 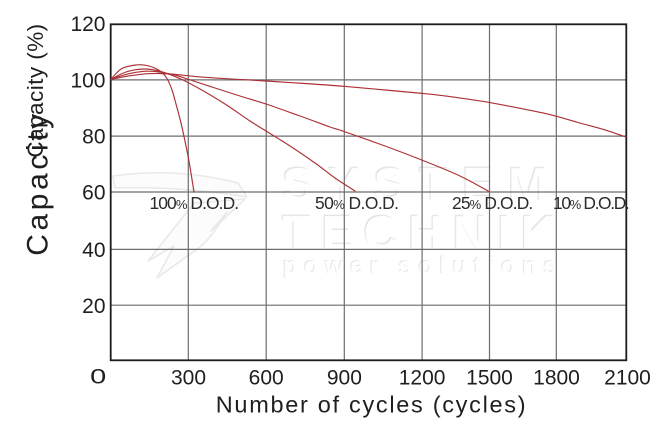 I want to click on svg-text: 60, so click(x=93, y=193).